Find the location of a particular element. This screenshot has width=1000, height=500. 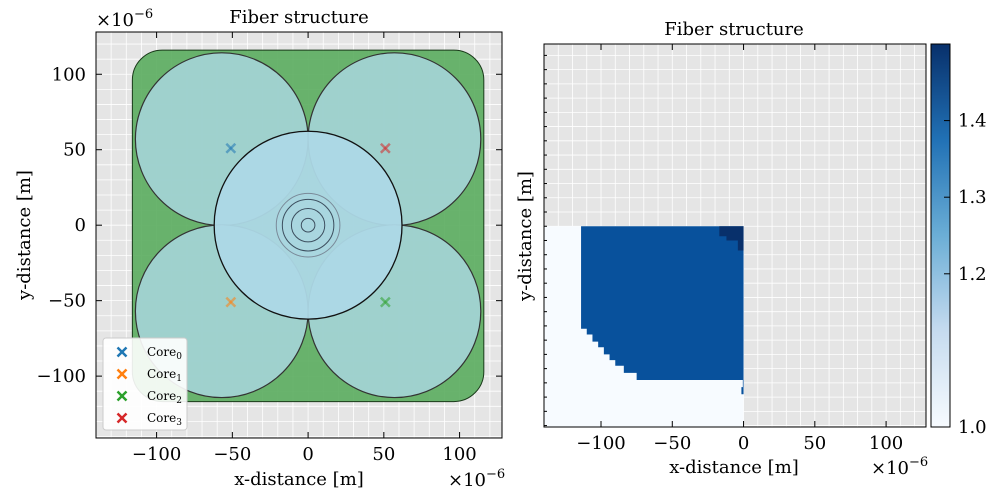

colorbar-tick-label: 1.0 is located at coordinates (972, 427).